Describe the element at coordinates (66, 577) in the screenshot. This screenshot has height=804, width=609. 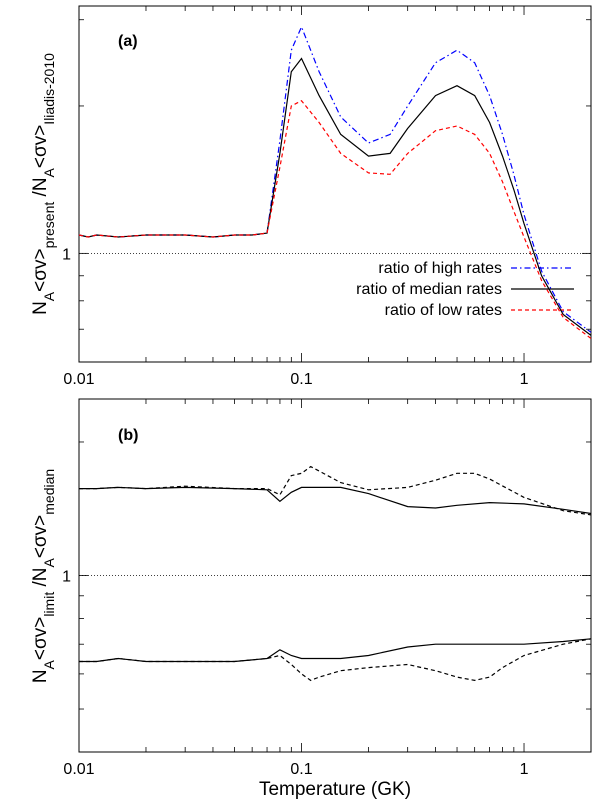
I see `panel-b-y-tick-label: 1` at that location.